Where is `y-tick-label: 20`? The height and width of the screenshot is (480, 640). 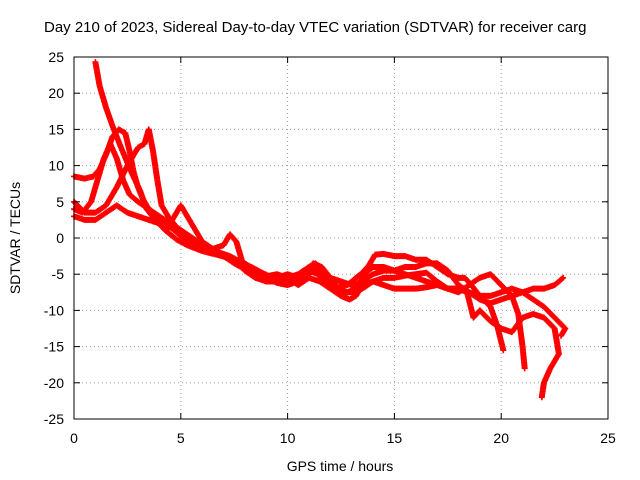
y-tick-label: 20 is located at coordinates (56, 93).